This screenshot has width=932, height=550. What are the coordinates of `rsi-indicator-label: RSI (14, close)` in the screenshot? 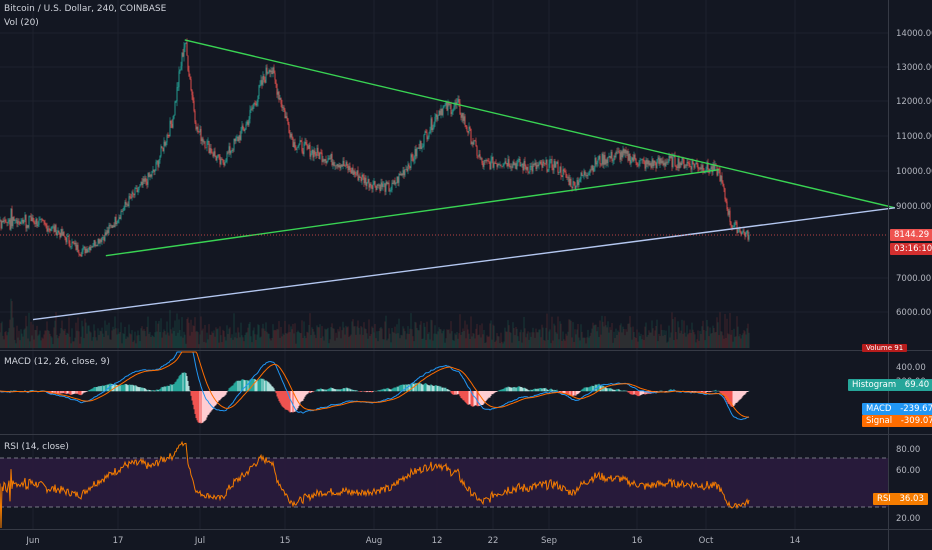 It's located at (36, 447).